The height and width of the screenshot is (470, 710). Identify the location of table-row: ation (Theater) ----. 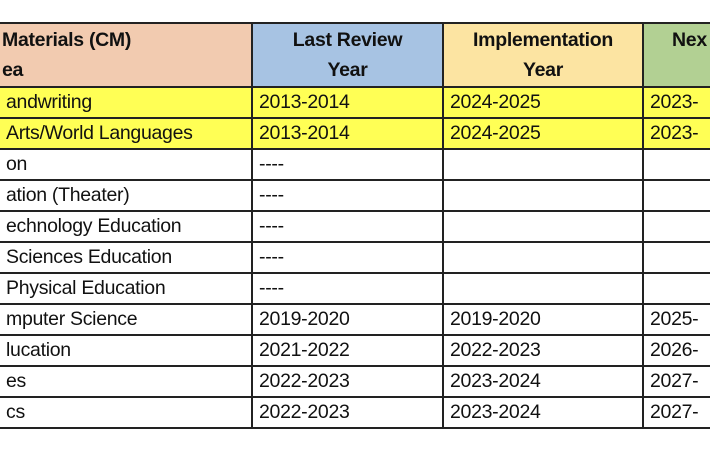
(355, 195).